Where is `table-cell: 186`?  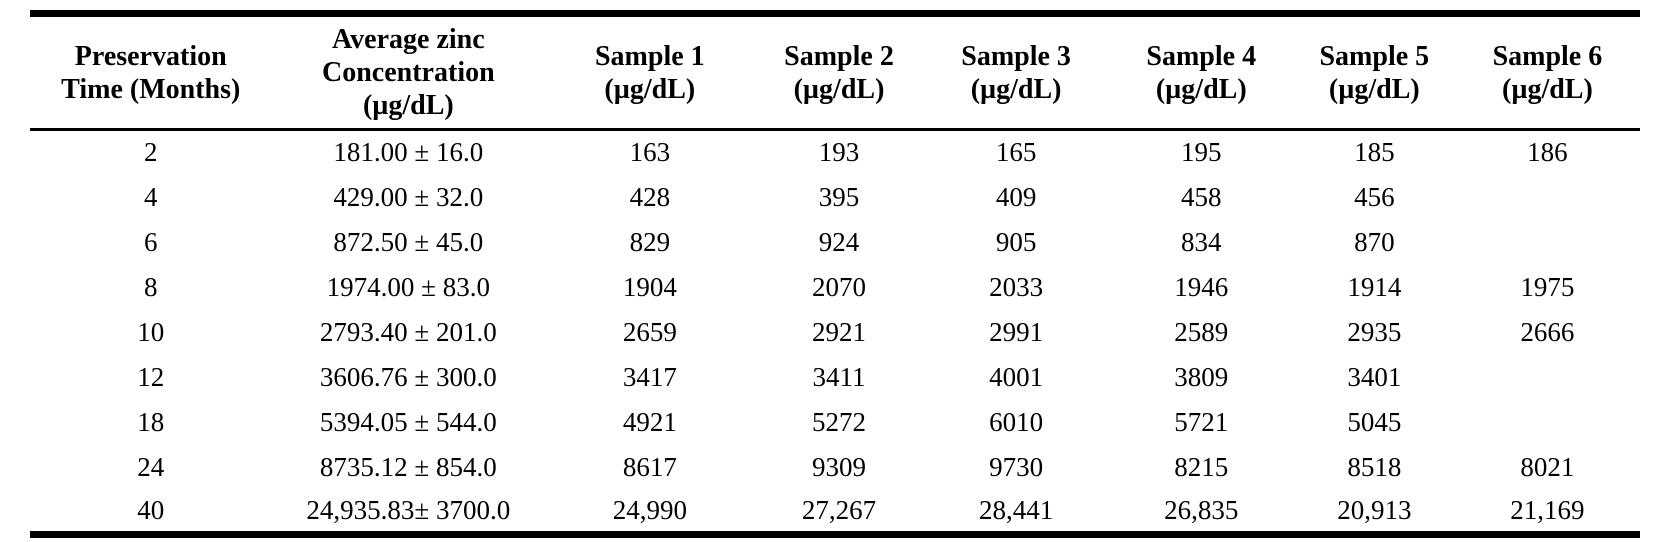
table-cell: 186 is located at coordinates (1547, 152).